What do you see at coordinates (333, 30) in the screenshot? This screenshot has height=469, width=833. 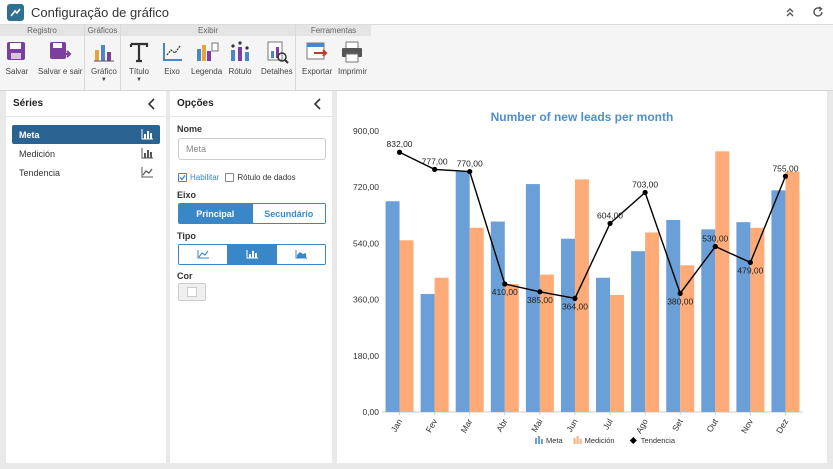 I see `group-label: Ferramentas` at bounding box center [333, 30].